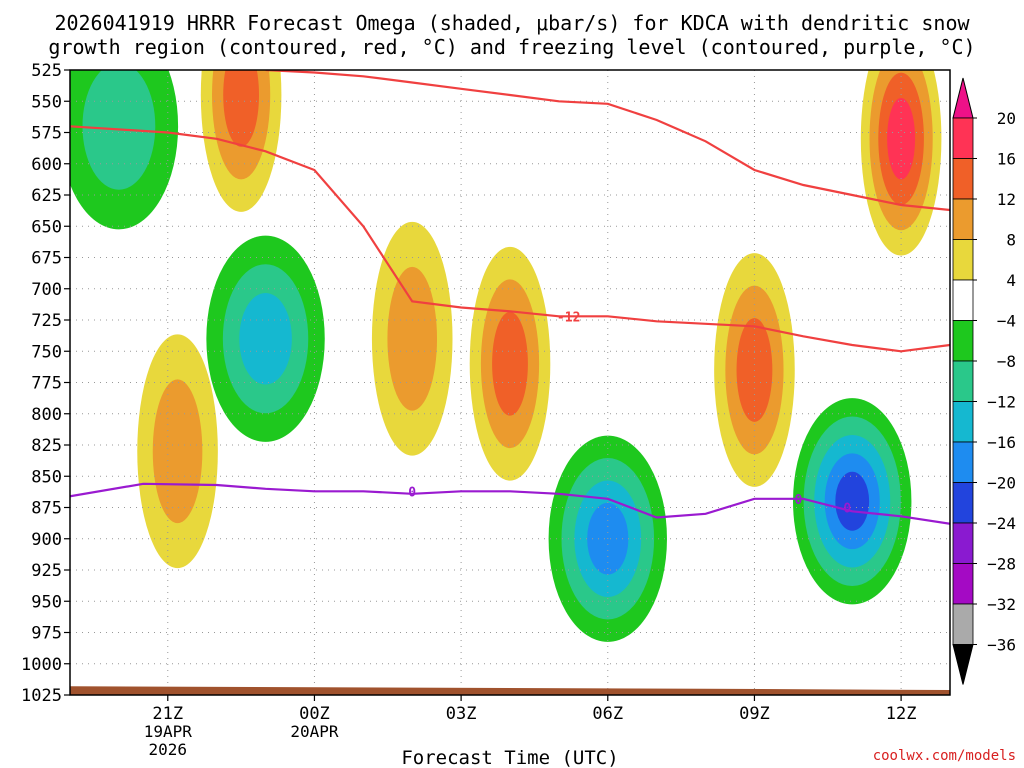  I want to click on x-tick-sublabel2-0: 2026, so click(168, 749).